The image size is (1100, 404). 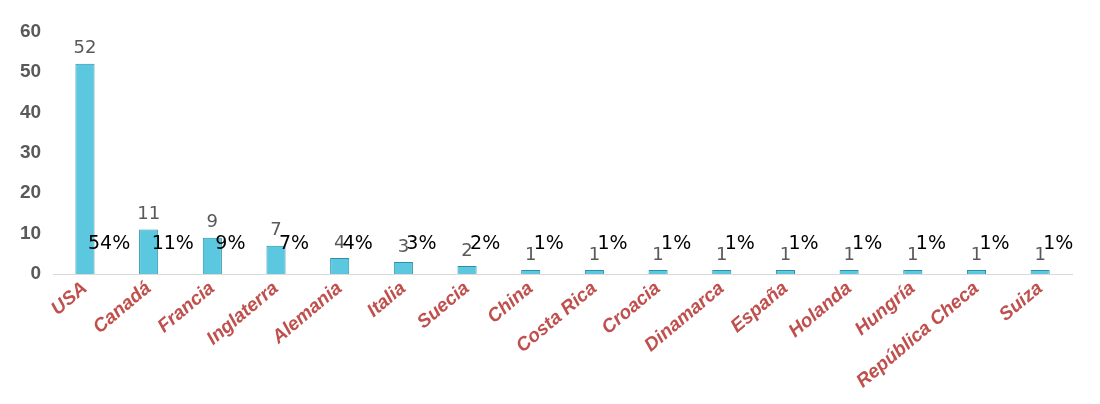 I want to click on annotation: 2%, so click(x=485, y=242).